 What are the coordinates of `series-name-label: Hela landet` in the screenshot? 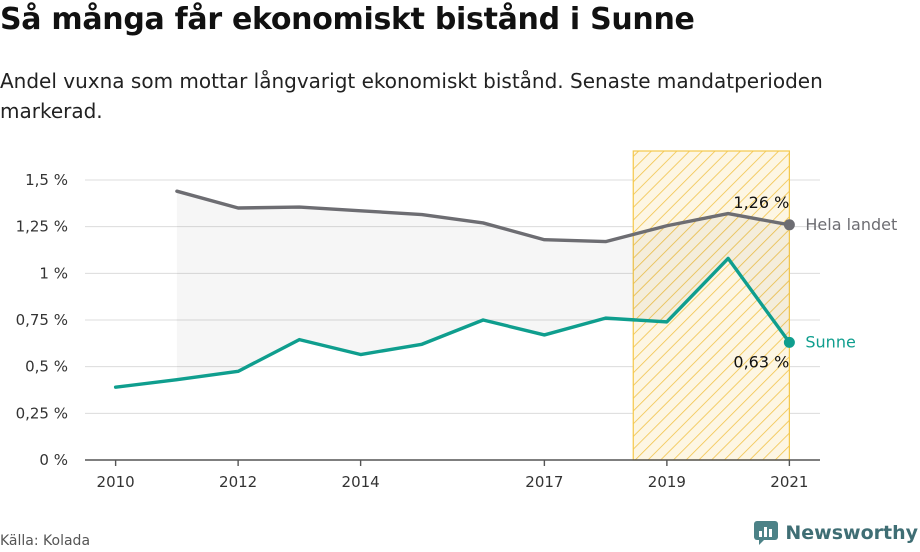 It's located at (851, 224).